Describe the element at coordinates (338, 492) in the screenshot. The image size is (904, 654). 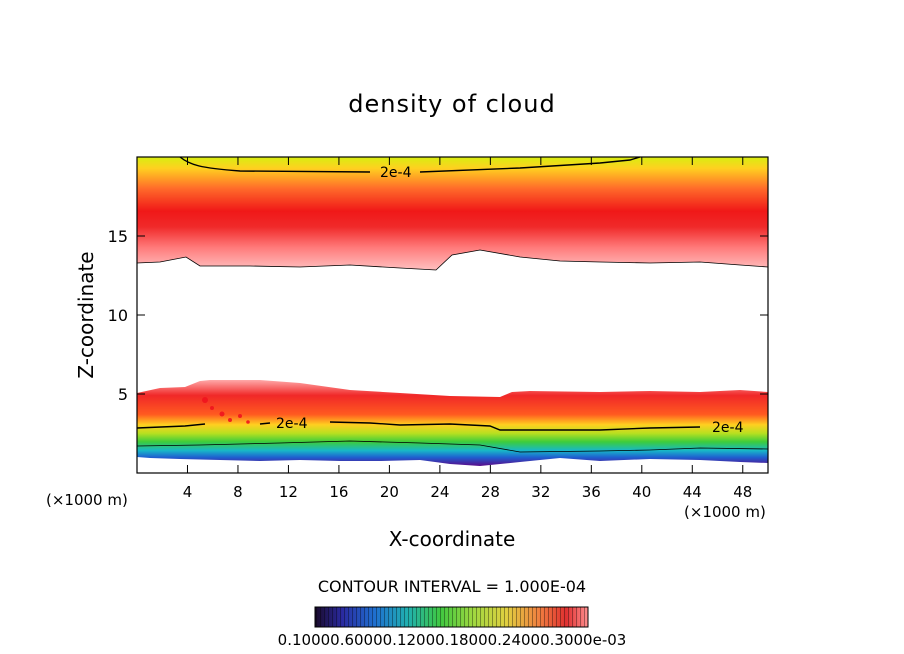
I see `x-tick-label: 16` at that location.